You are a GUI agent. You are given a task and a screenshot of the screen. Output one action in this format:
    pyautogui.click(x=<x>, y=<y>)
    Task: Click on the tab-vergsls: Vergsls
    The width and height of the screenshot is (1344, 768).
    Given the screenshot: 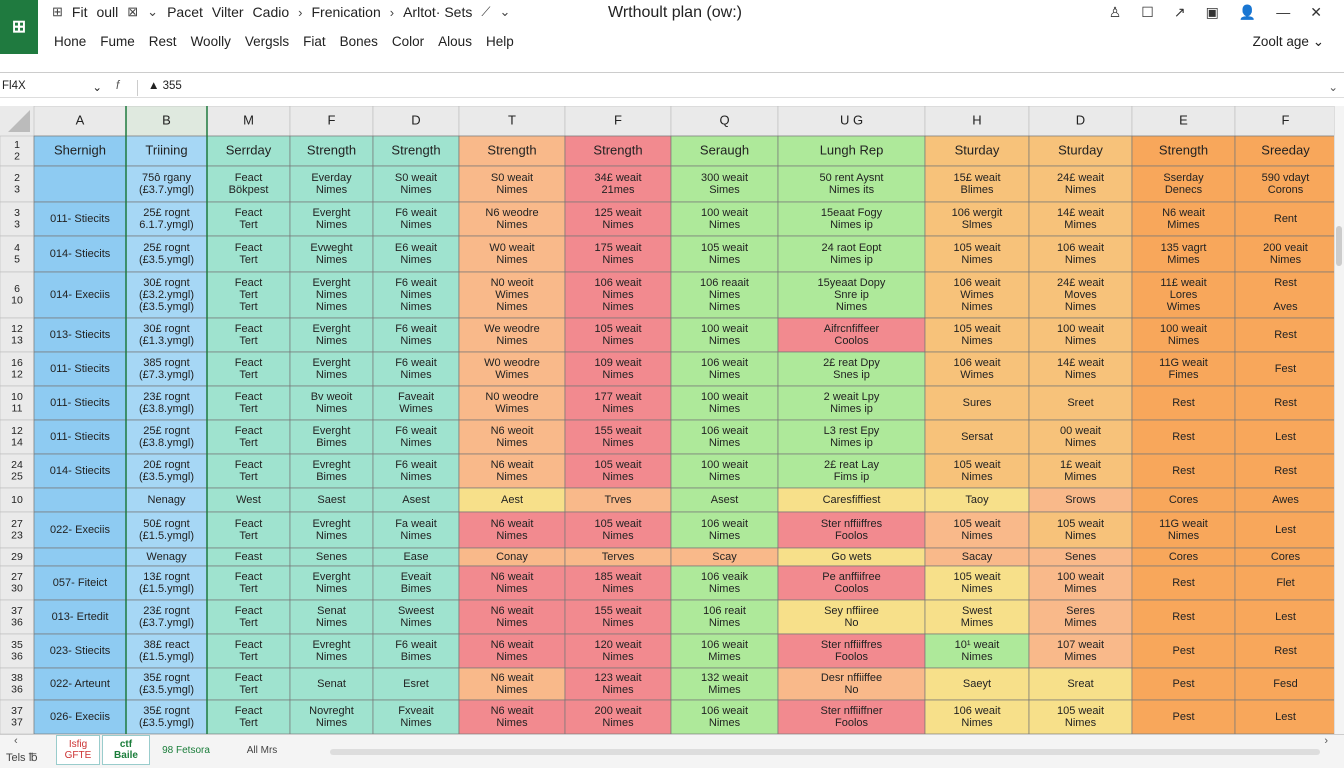 What is the action you would take?
    pyautogui.click(x=267, y=41)
    